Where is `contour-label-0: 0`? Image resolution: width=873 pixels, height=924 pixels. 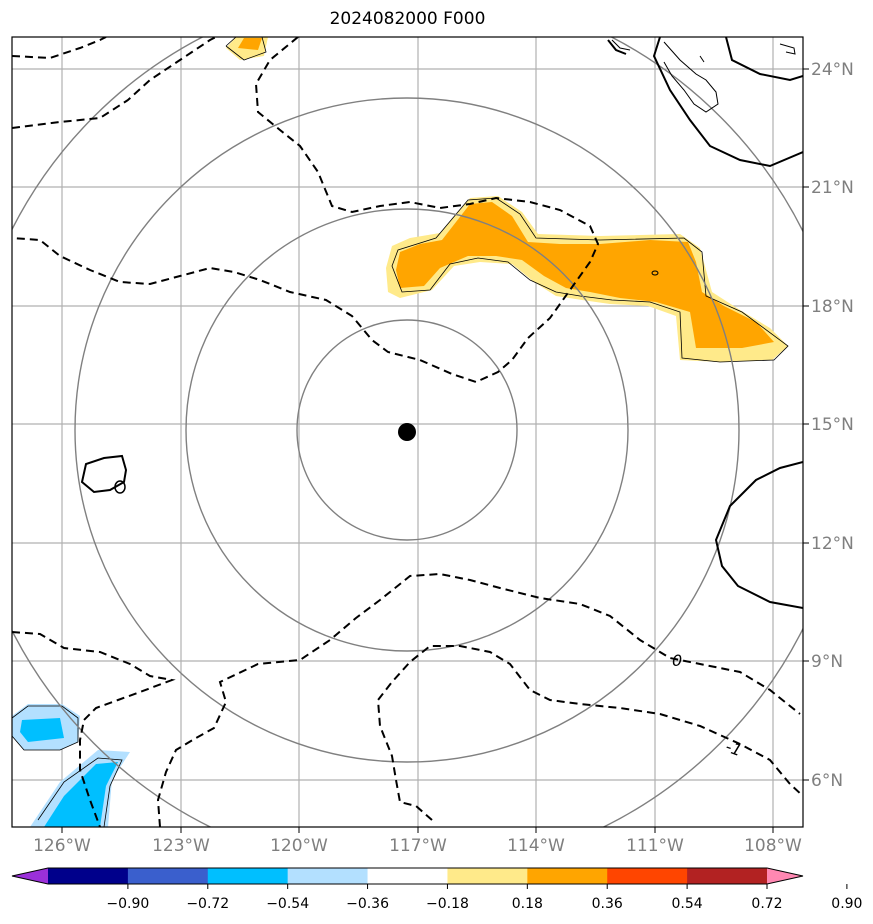
contour-label-0: 0 is located at coordinates (677, 660).